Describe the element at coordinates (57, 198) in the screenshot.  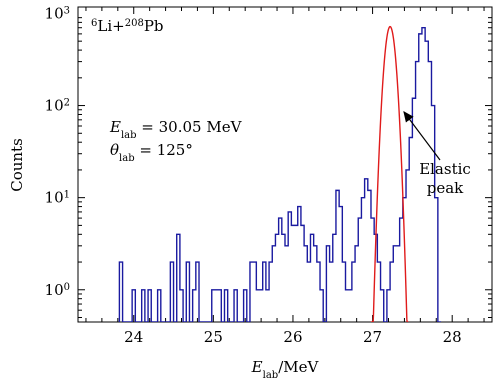
I see `y-tick-label: 10¹` at that location.